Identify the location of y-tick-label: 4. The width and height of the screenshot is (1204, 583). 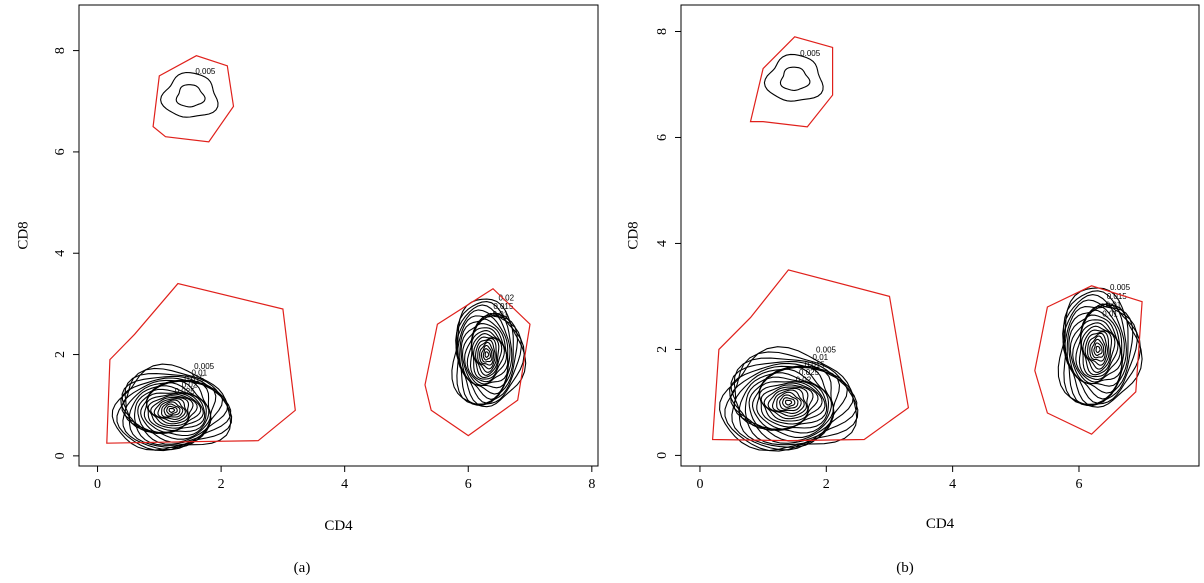
(662, 243).